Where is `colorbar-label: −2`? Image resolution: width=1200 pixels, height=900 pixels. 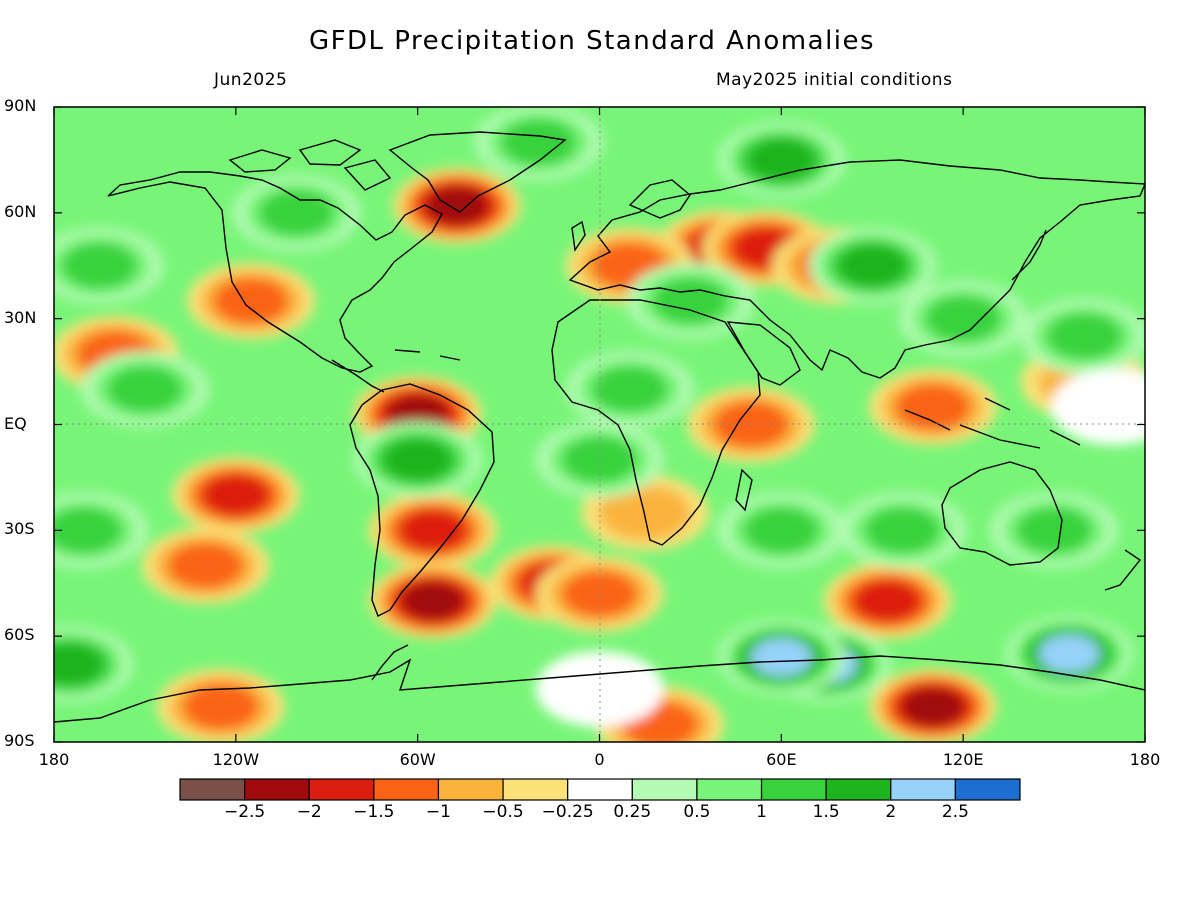
colorbar-label: −2 is located at coordinates (309, 812).